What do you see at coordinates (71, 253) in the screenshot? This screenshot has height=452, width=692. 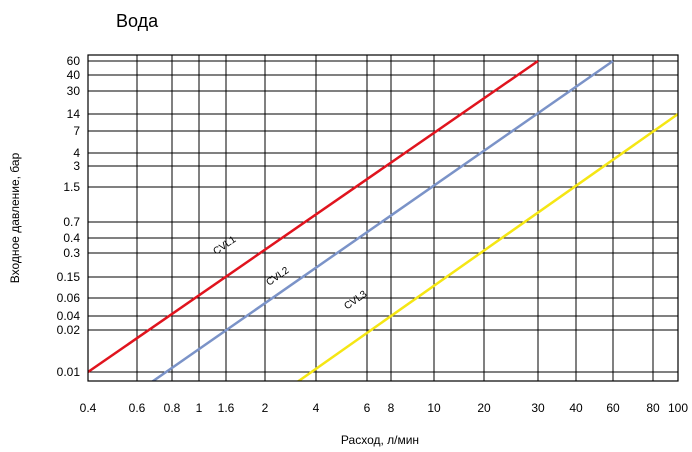 I see `y-tick-label: 0.3` at bounding box center [71, 253].